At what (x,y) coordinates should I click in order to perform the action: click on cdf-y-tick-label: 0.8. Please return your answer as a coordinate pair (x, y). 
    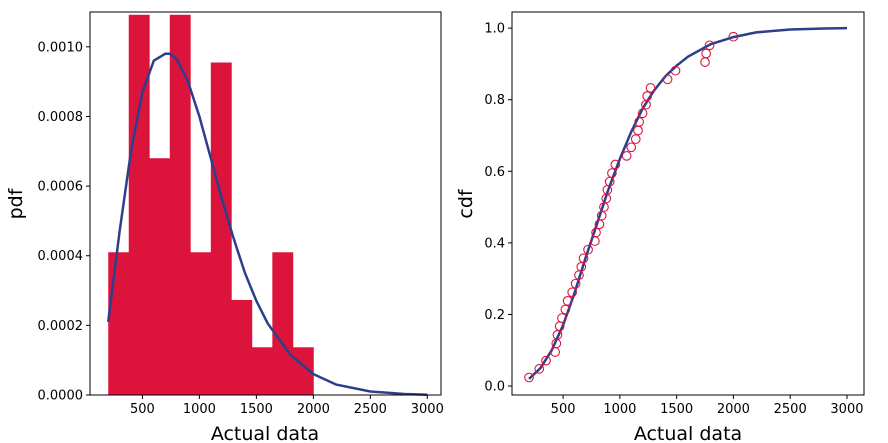
    Looking at the image, I should click on (494, 100).